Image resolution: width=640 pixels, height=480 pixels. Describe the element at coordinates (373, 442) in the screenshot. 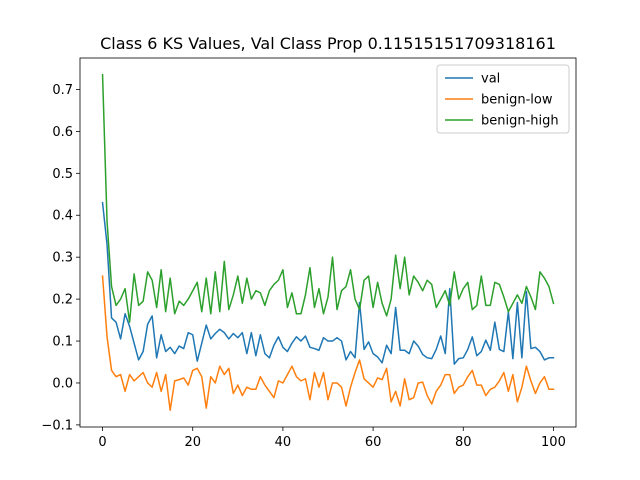

I see `x-tick-label: 60` at that location.